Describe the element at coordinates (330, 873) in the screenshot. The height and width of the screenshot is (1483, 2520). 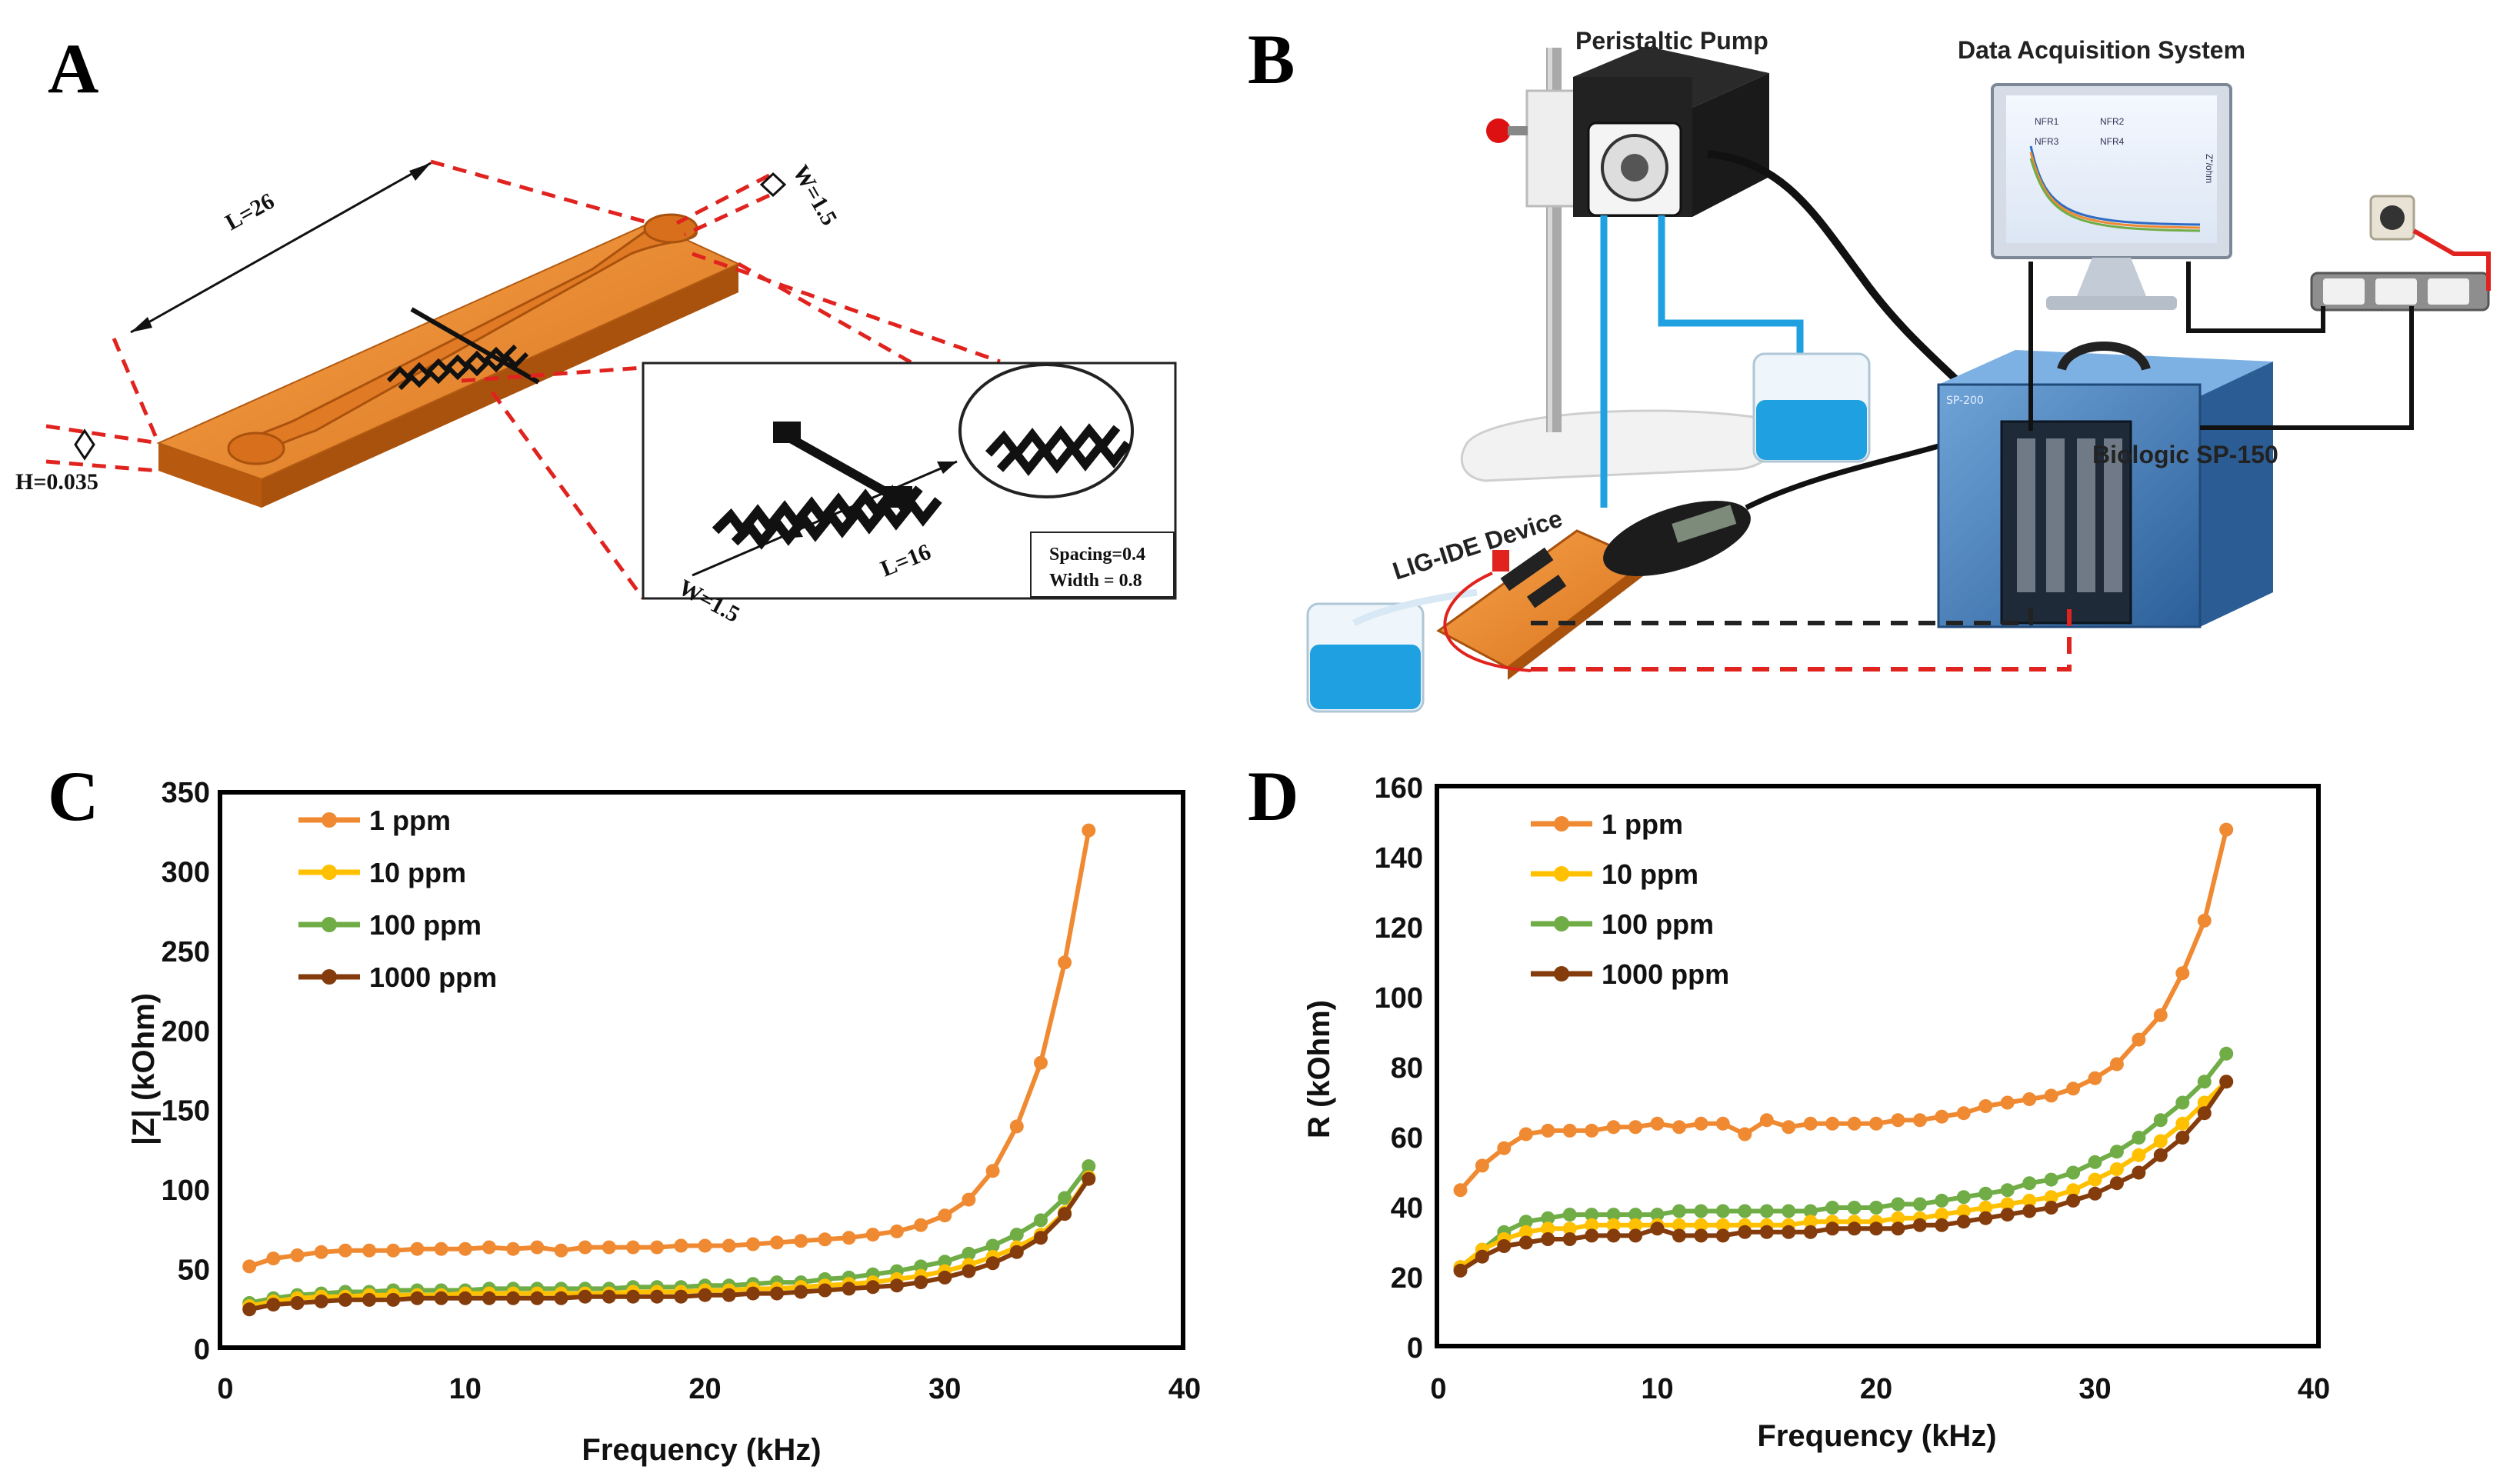
I see `legend-marker-10-ppm` at that location.